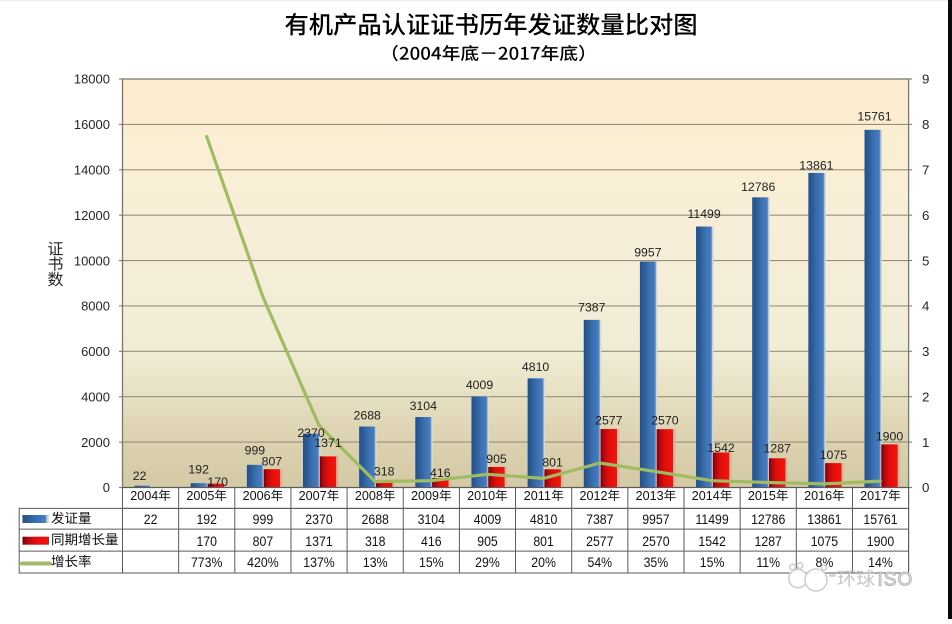  What do you see at coordinates (92, 79) in the screenshot?
I see `svg-text: 18000` at bounding box center [92, 79].